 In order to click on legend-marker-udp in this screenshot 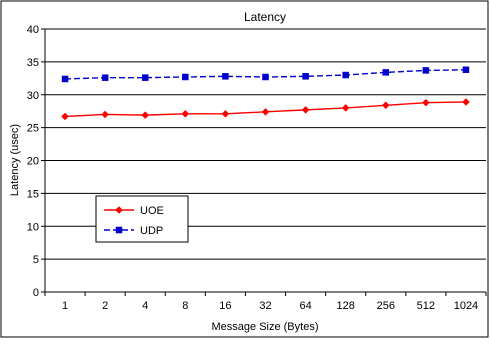, I will do `click(119, 230)`.